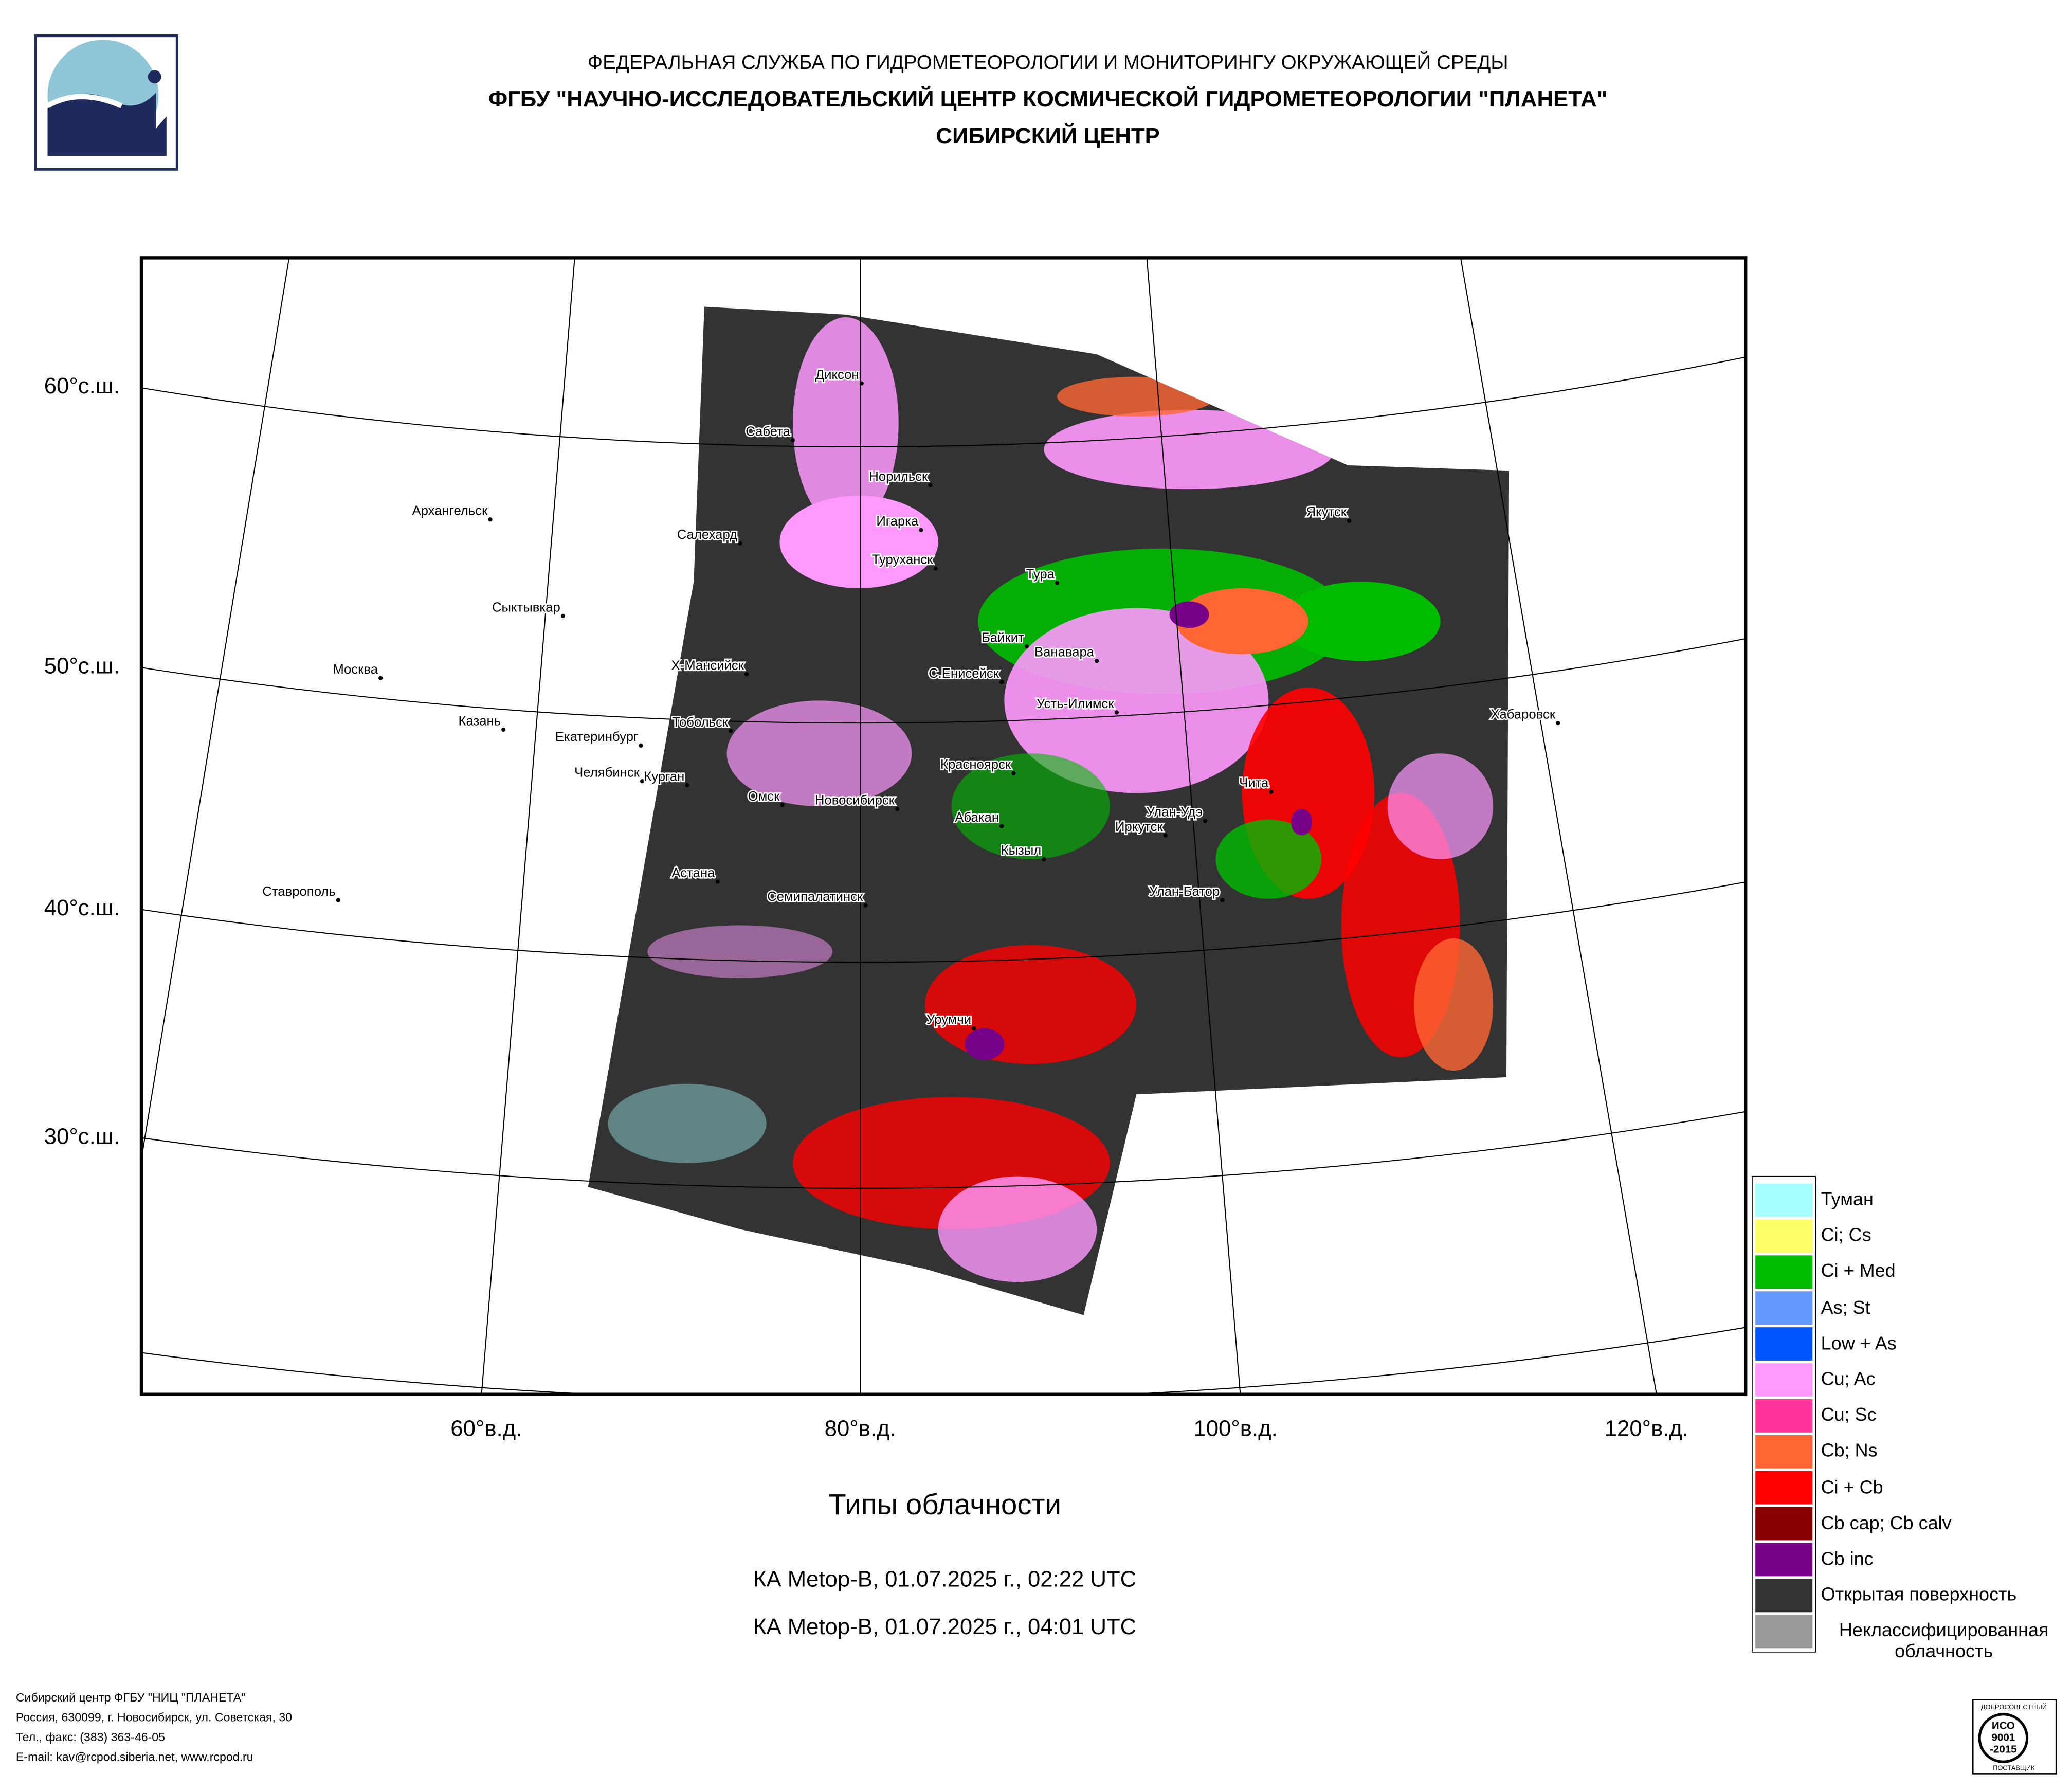  Describe the element at coordinates (700, 722) in the screenshot. I see `city-label: Тобольск` at that location.